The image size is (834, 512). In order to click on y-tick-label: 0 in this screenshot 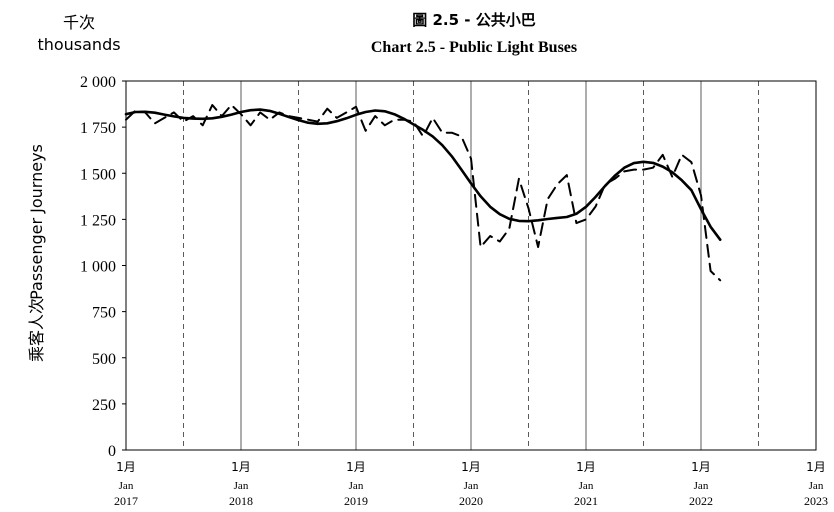, I will do `click(112, 451)`.